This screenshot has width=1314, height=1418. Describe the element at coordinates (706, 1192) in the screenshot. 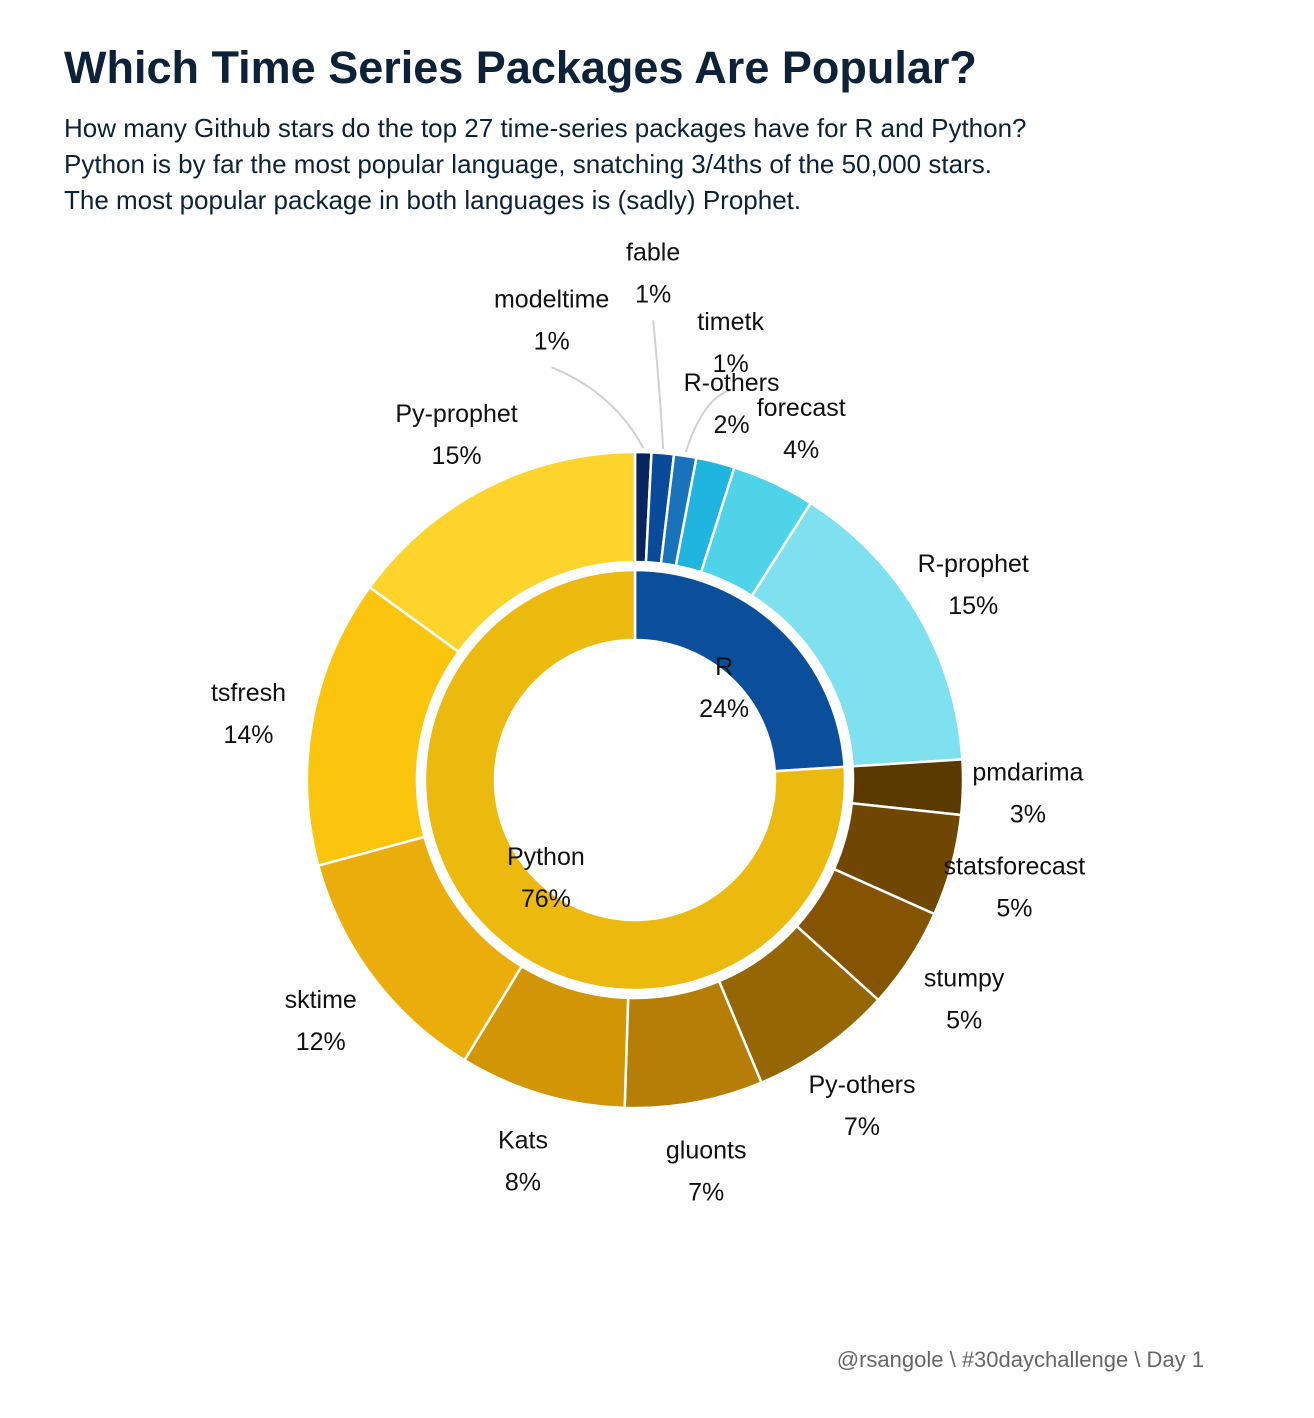

I see `pct-gluonts: 7%` at that location.